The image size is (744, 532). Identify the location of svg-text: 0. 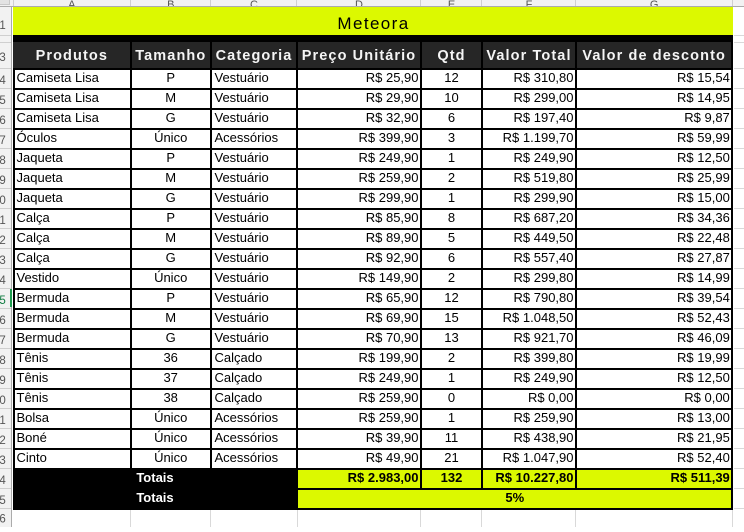
(451, 397).